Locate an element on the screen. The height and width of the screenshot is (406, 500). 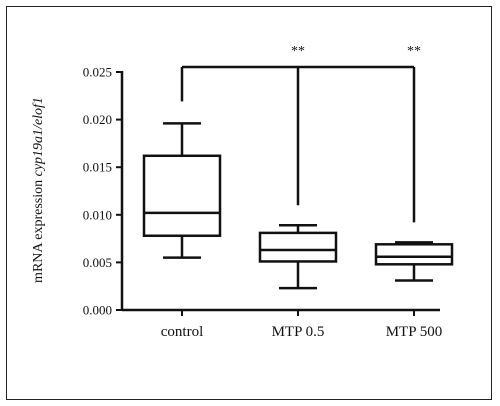
x-tick-label: MTP 500 is located at coordinates (414, 332).